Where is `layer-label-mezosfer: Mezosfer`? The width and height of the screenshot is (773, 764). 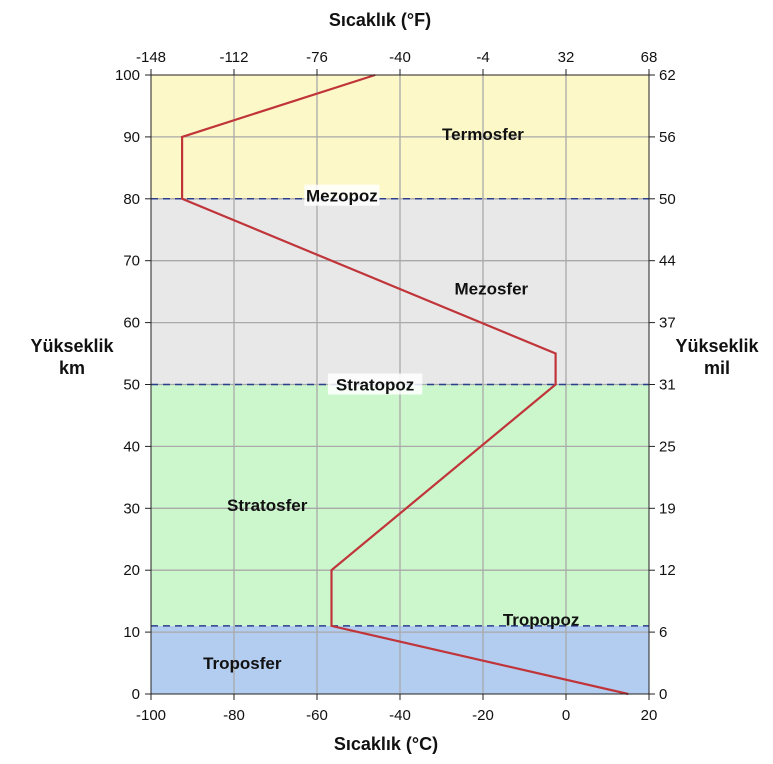
layer-label-mezosfer: Mezosfer is located at coordinates (491, 289).